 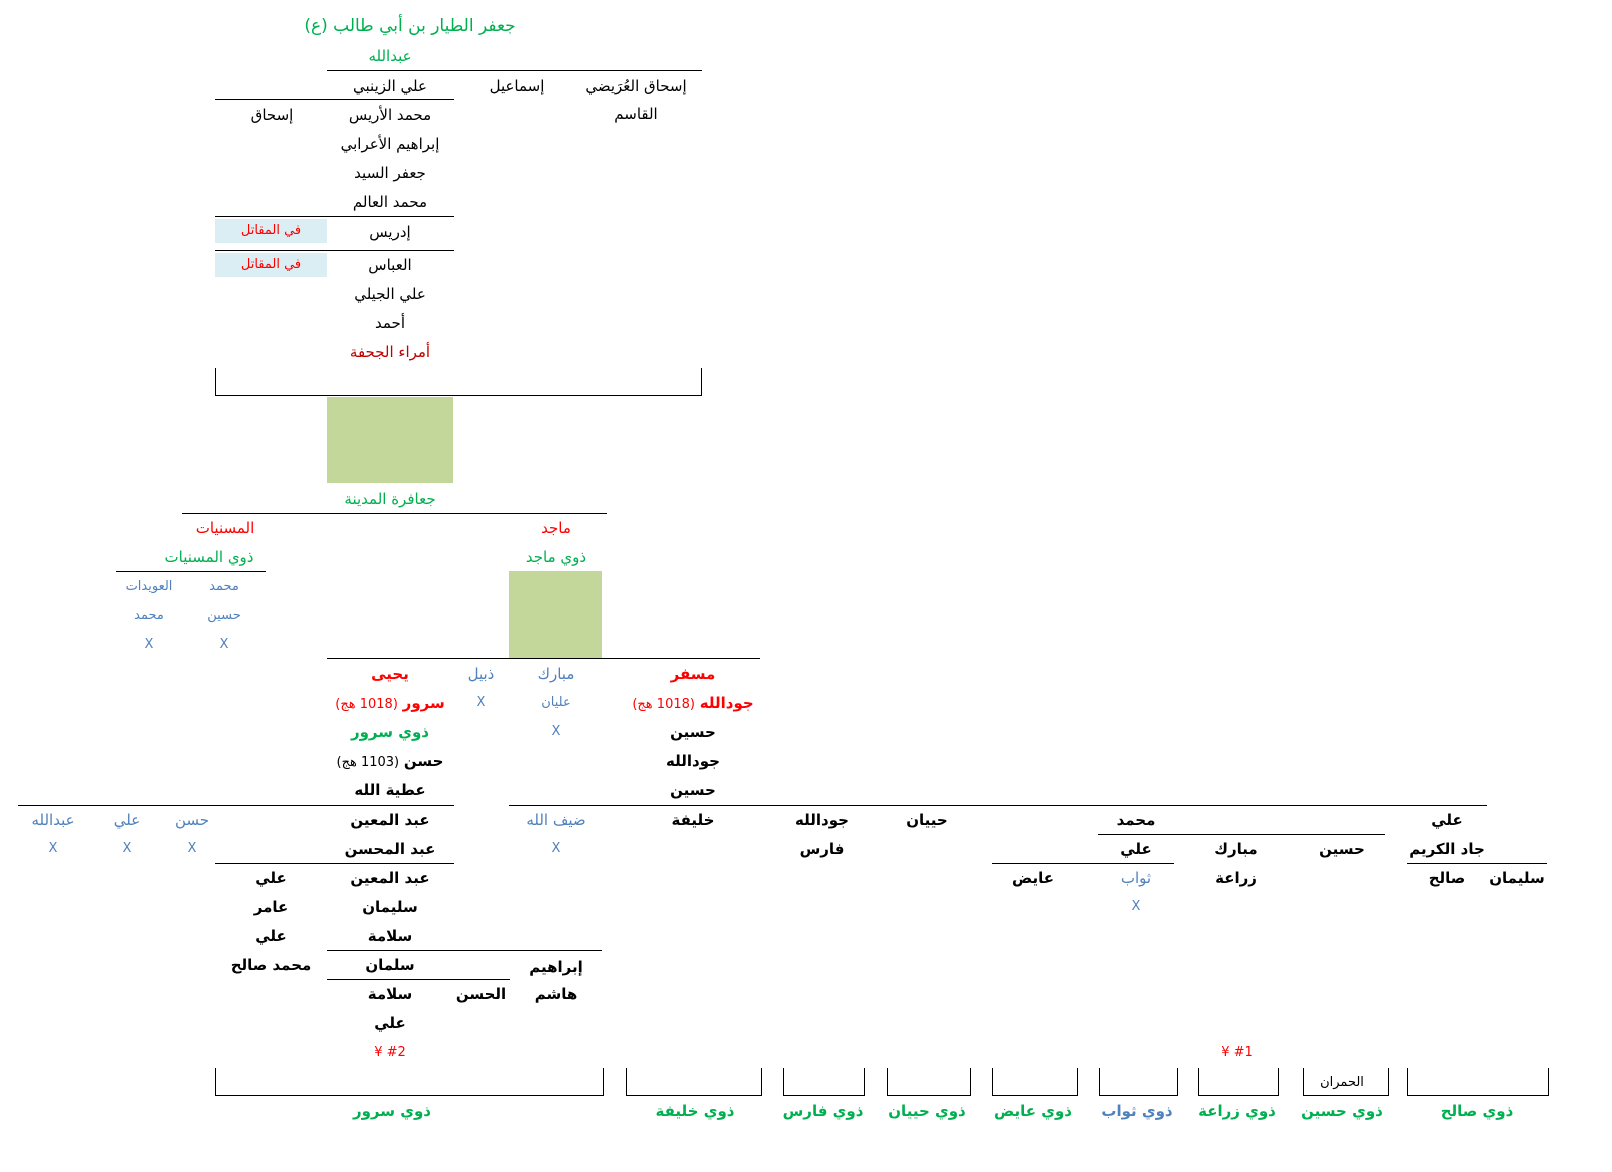 I want to click on lineage-item: جودالله, so click(x=693, y=761).